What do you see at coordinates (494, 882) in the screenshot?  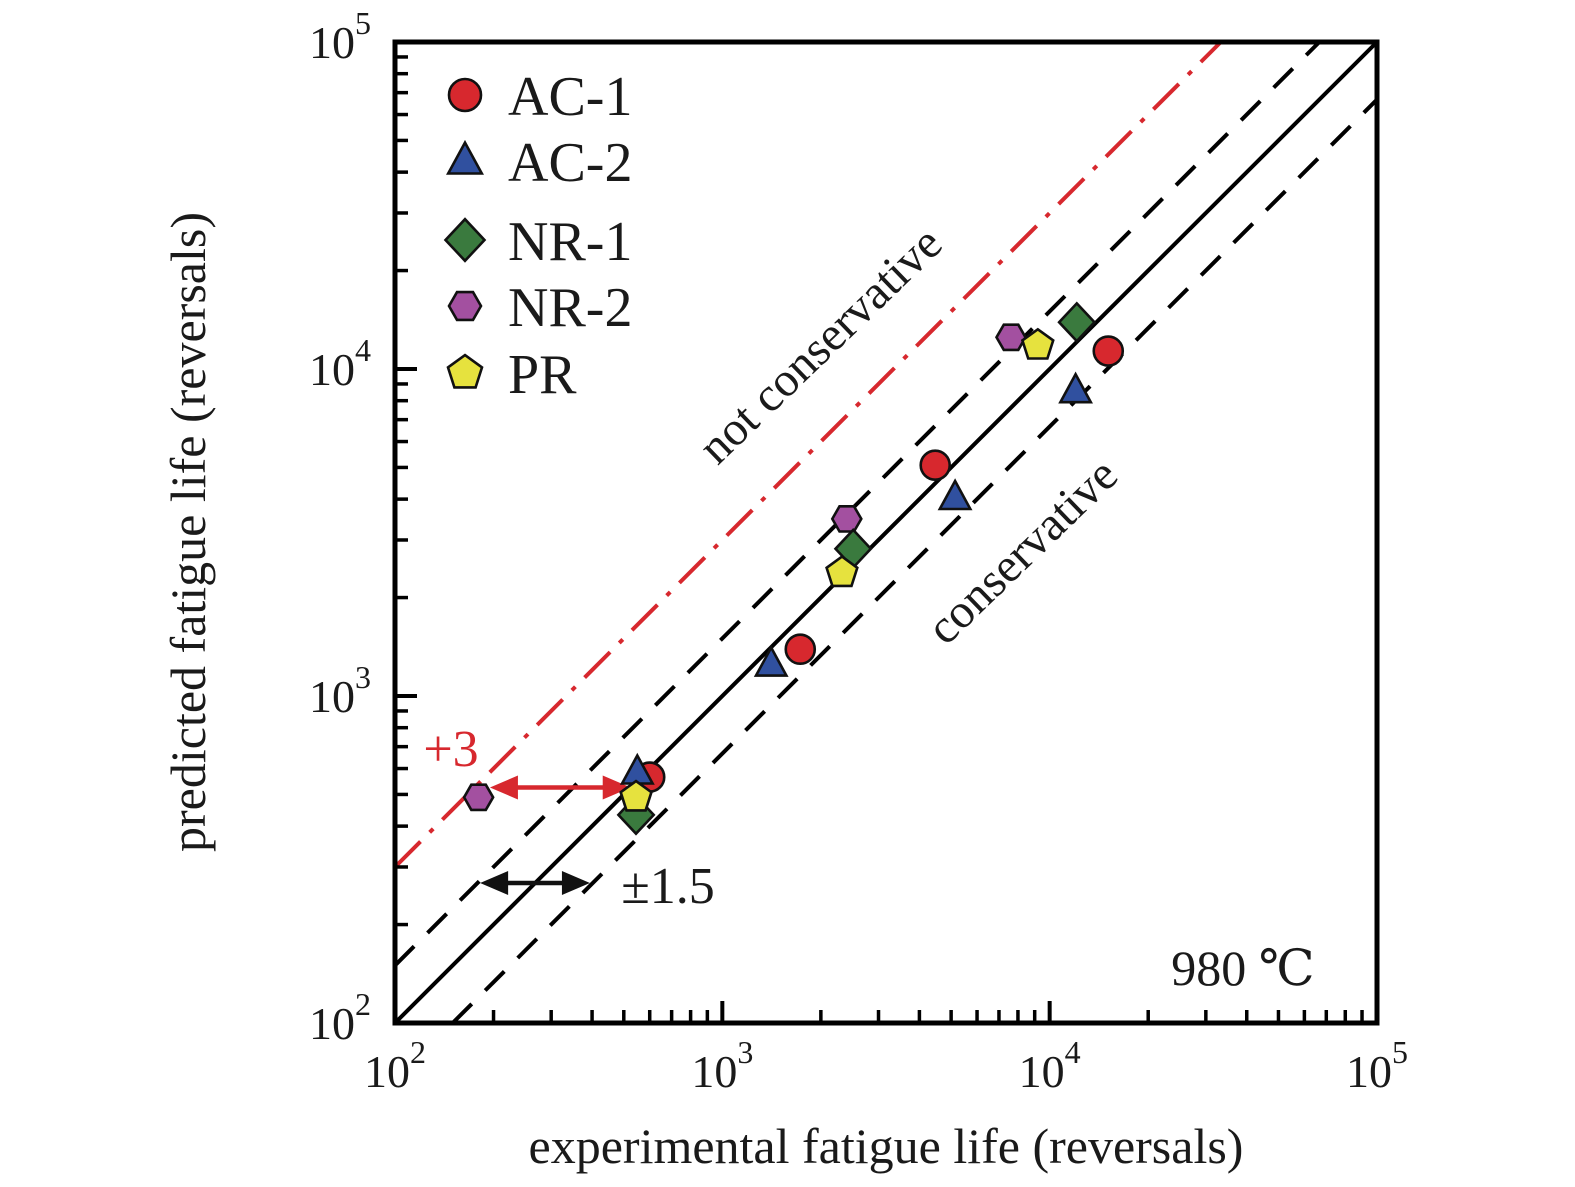 I see `factor-1.5-span-arrow-left-head` at bounding box center [494, 882].